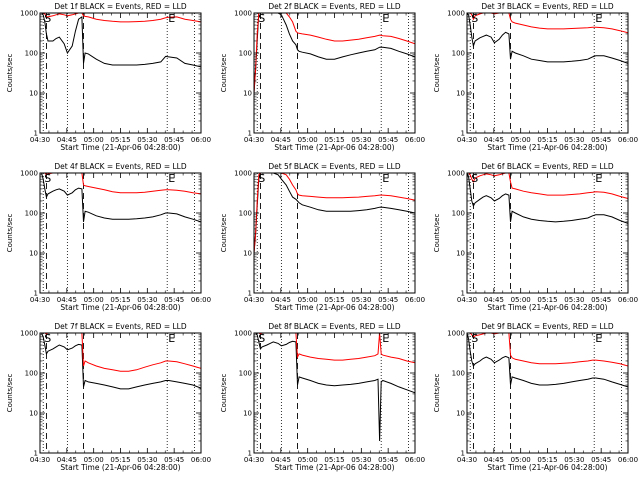 The image size is (640, 480). I want to click on chart-title: Det 5f BLACK = Events, RED = LLD, so click(334, 166).